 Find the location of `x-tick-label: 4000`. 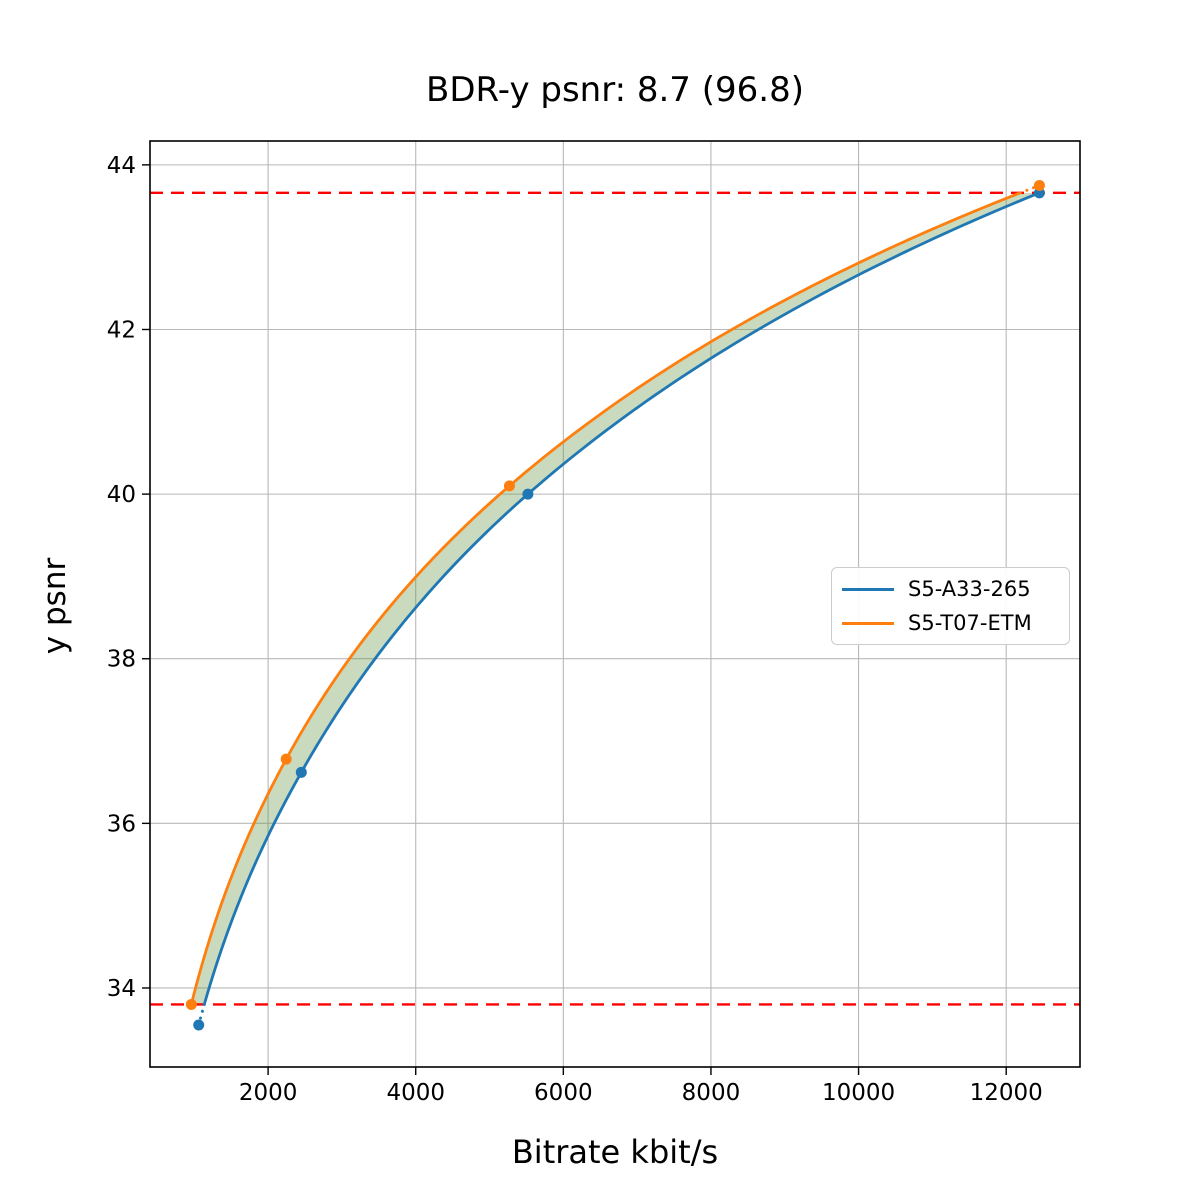

x-tick-label: 4000 is located at coordinates (415, 1093).